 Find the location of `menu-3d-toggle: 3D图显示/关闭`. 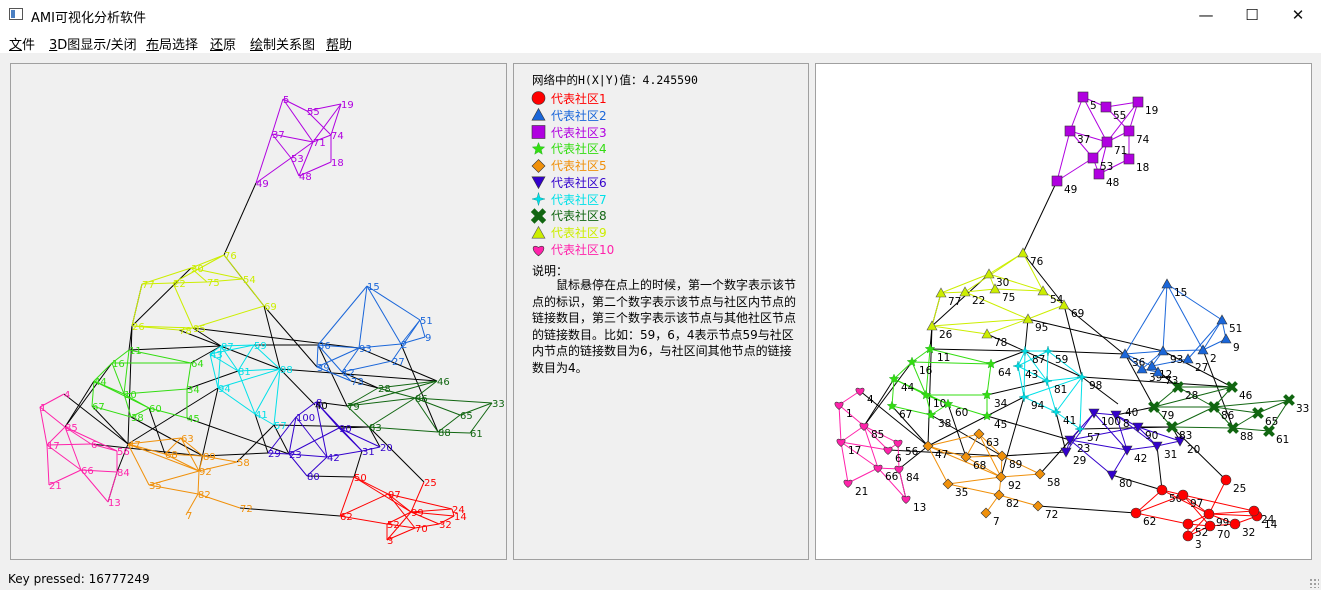

menu-3d-toggle: 3D图显示/关闭 is located at coordinates (93, 45).